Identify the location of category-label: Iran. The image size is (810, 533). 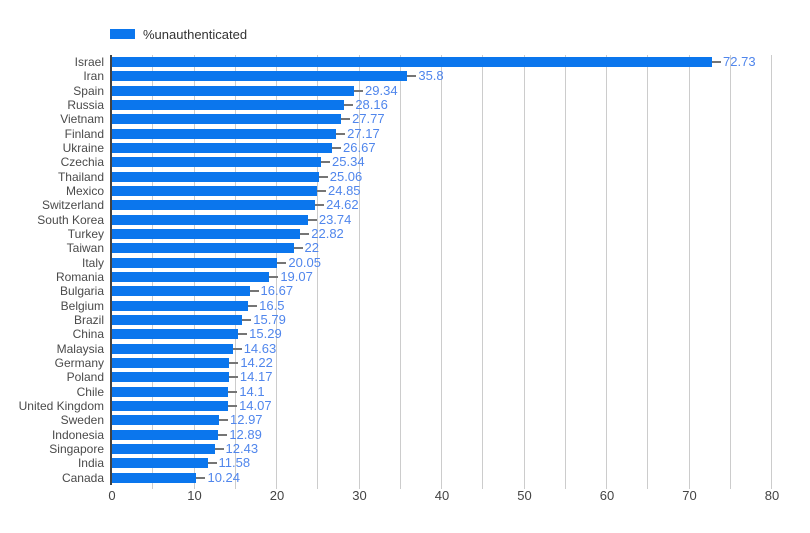
(93, 76).